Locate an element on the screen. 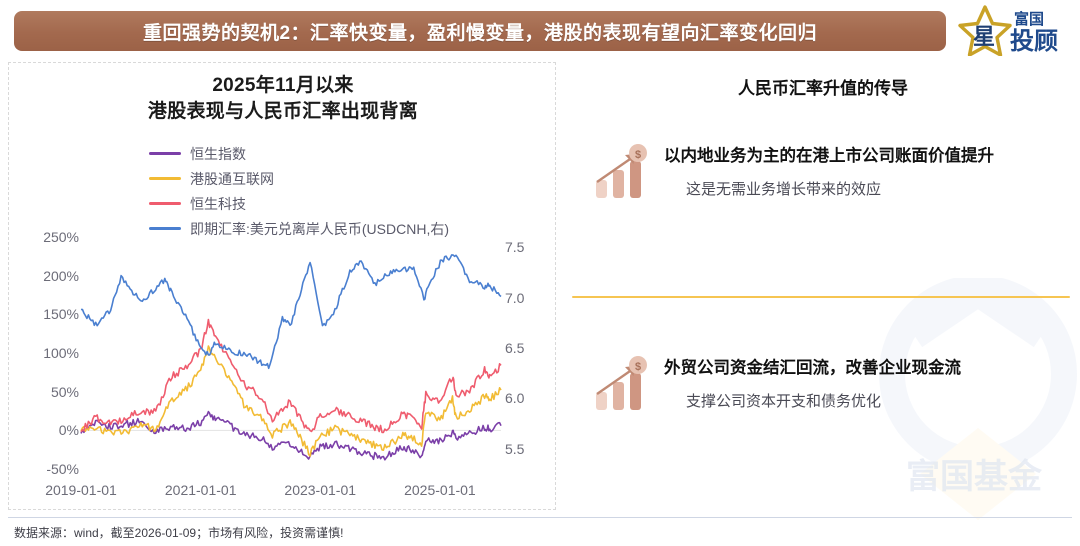 The width and height of the screenshot is (1080, 546). y-axis-right-tick-2: 6.5 is located at coordinates (515, 347).